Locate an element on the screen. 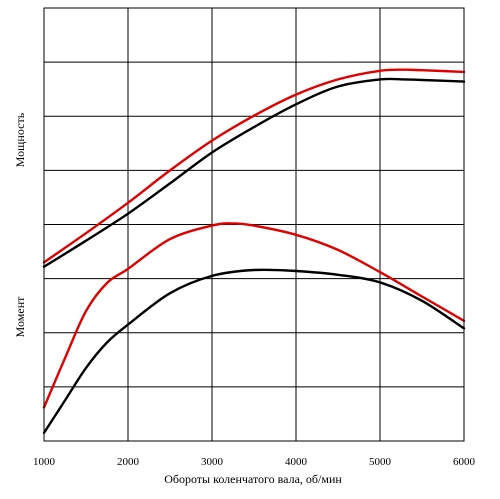  x-tick-labels: 1000 2000 3000 4000 5000 6000 is located at coordinates (254, 462).